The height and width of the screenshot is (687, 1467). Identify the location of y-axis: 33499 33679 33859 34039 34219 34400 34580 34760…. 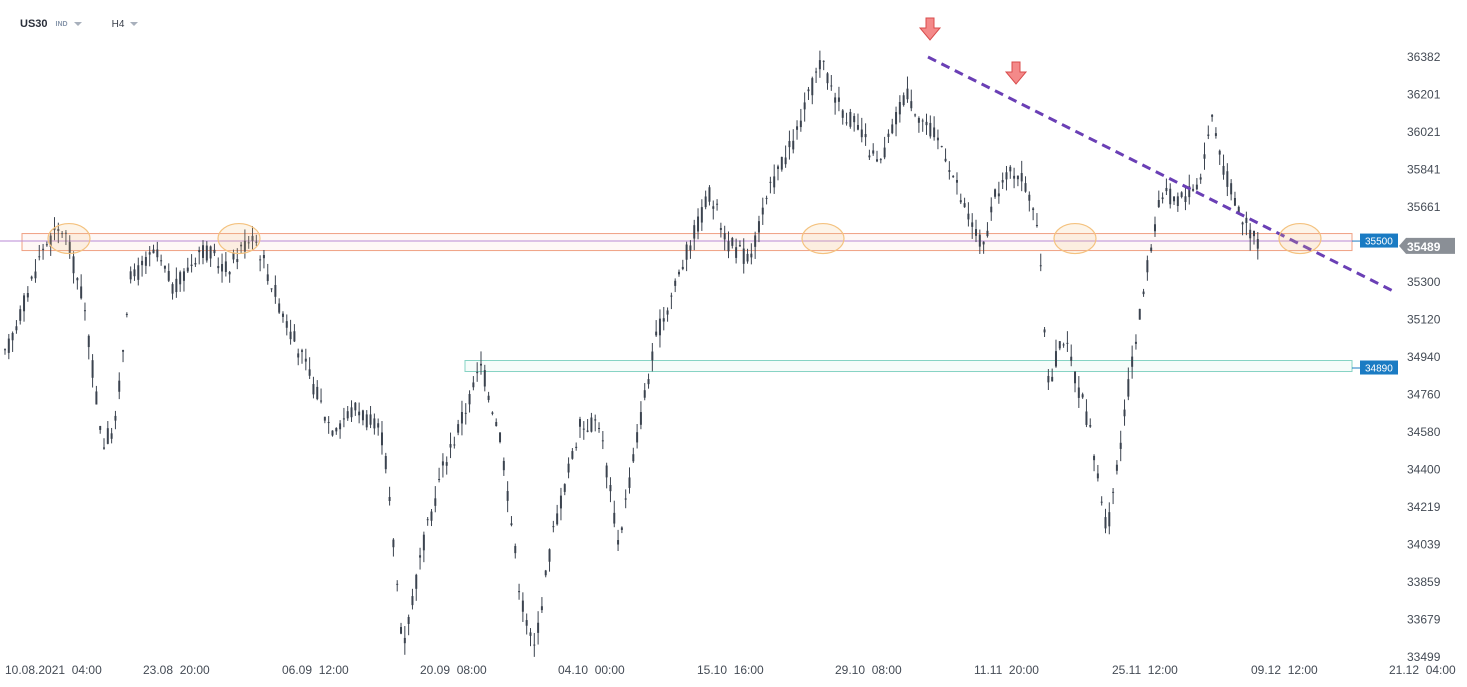
(1403, 357).